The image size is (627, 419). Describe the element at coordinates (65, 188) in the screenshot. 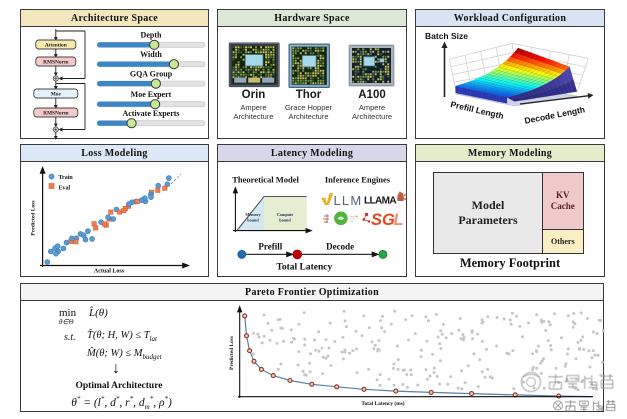

I see `svg-text: Eval` at that location.